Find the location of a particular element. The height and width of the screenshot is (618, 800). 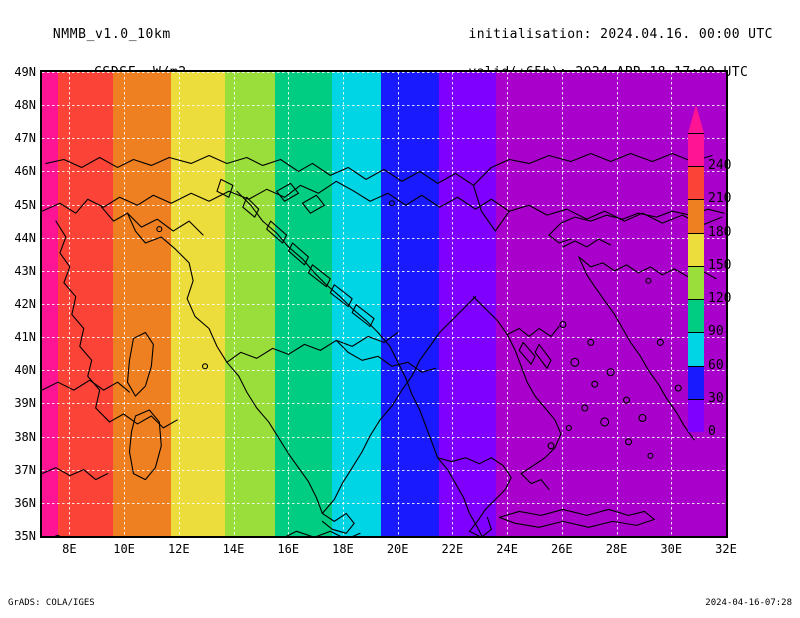

longitude-tick-label: 18E is located at coordinates (343, 549).